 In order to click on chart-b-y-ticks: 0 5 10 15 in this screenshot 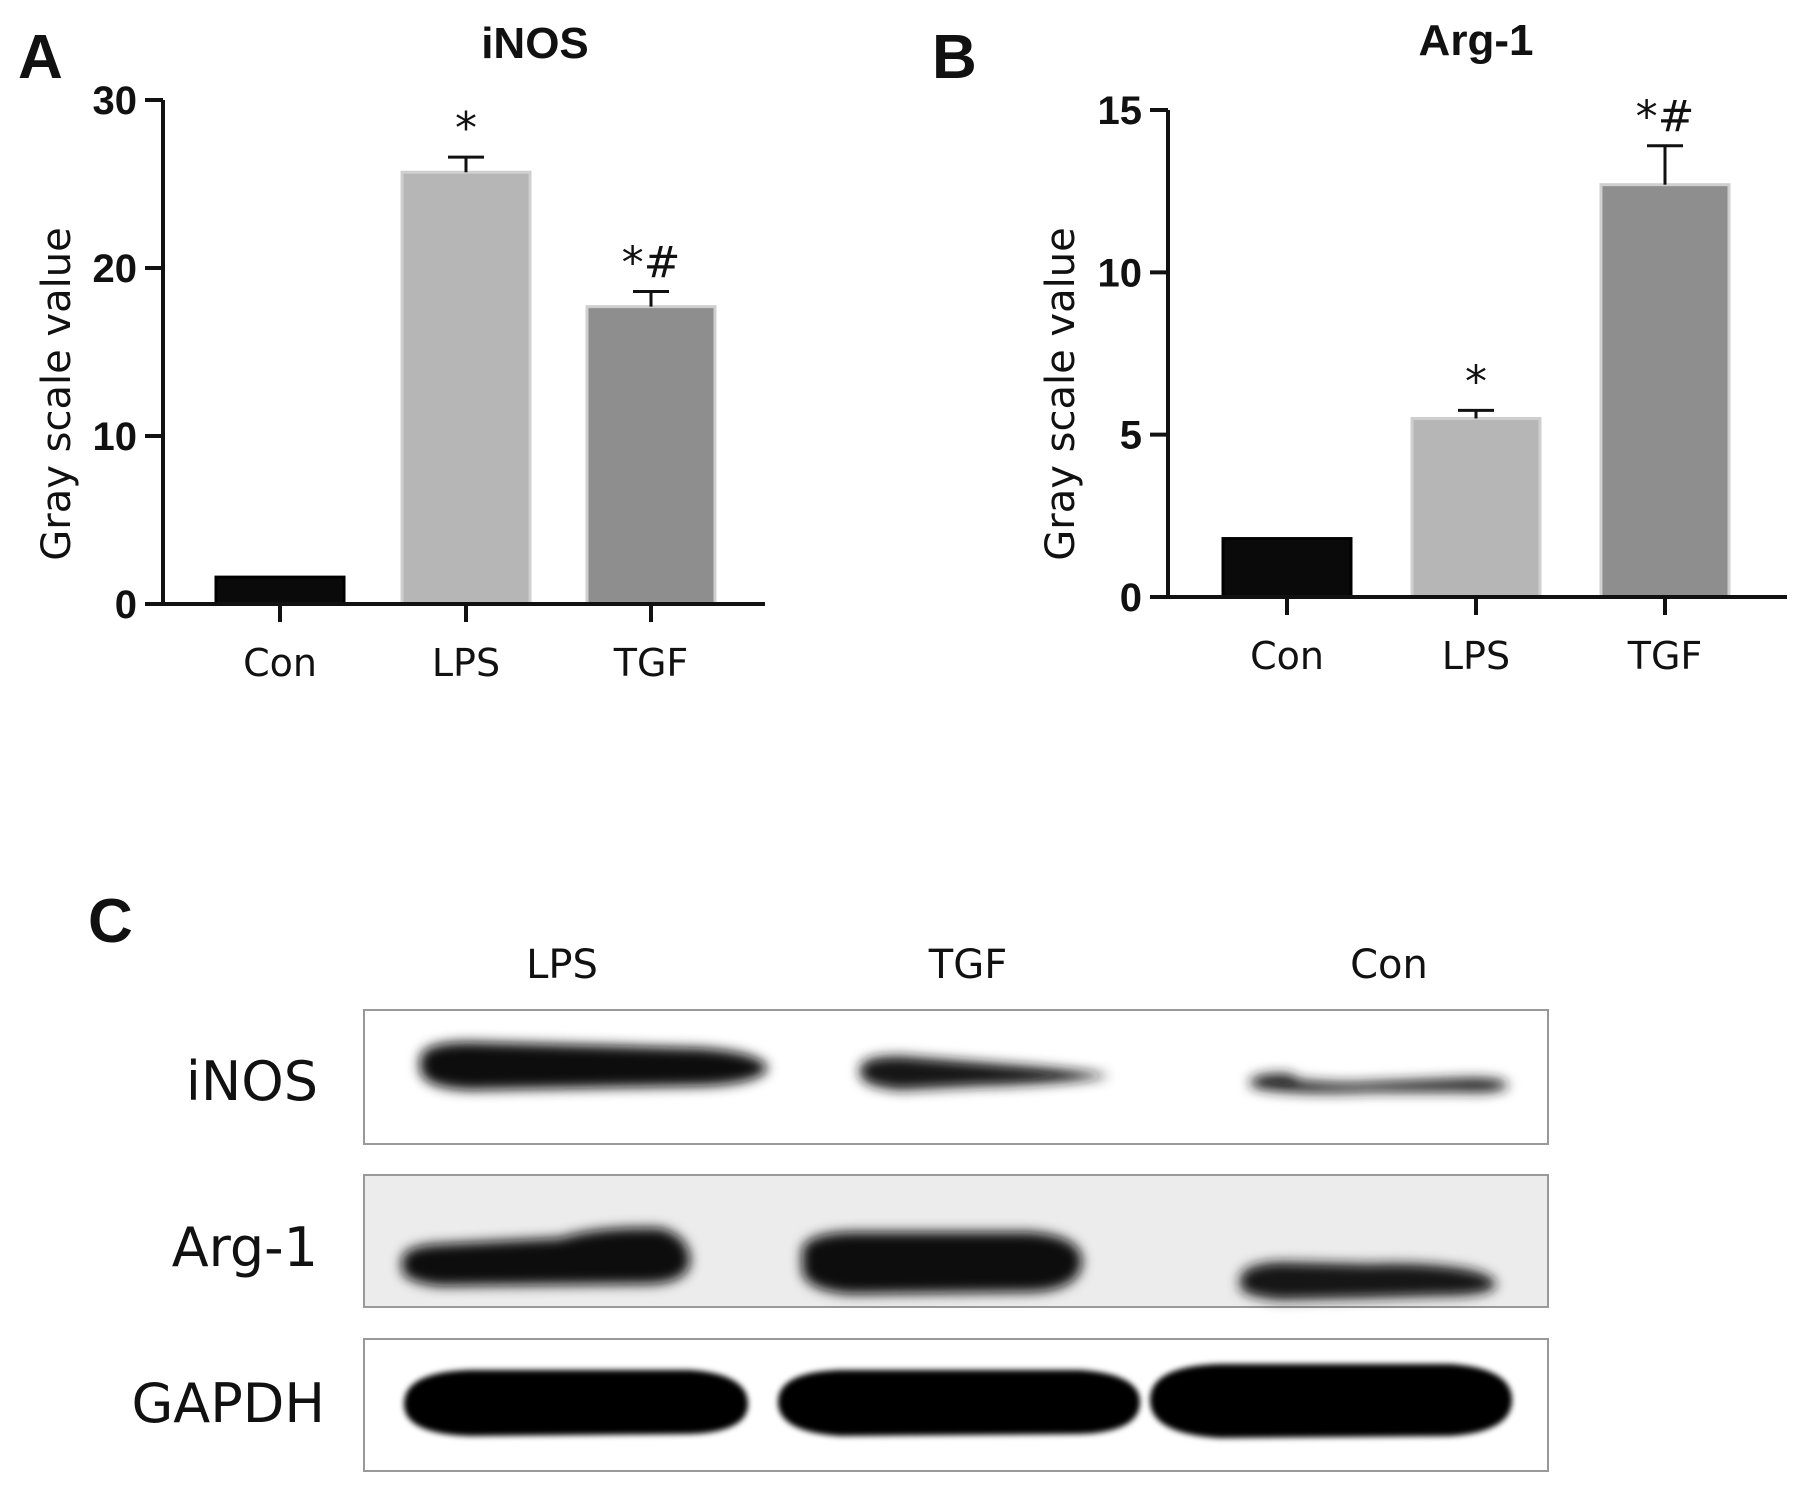, I will do `click(1133, 354)`.